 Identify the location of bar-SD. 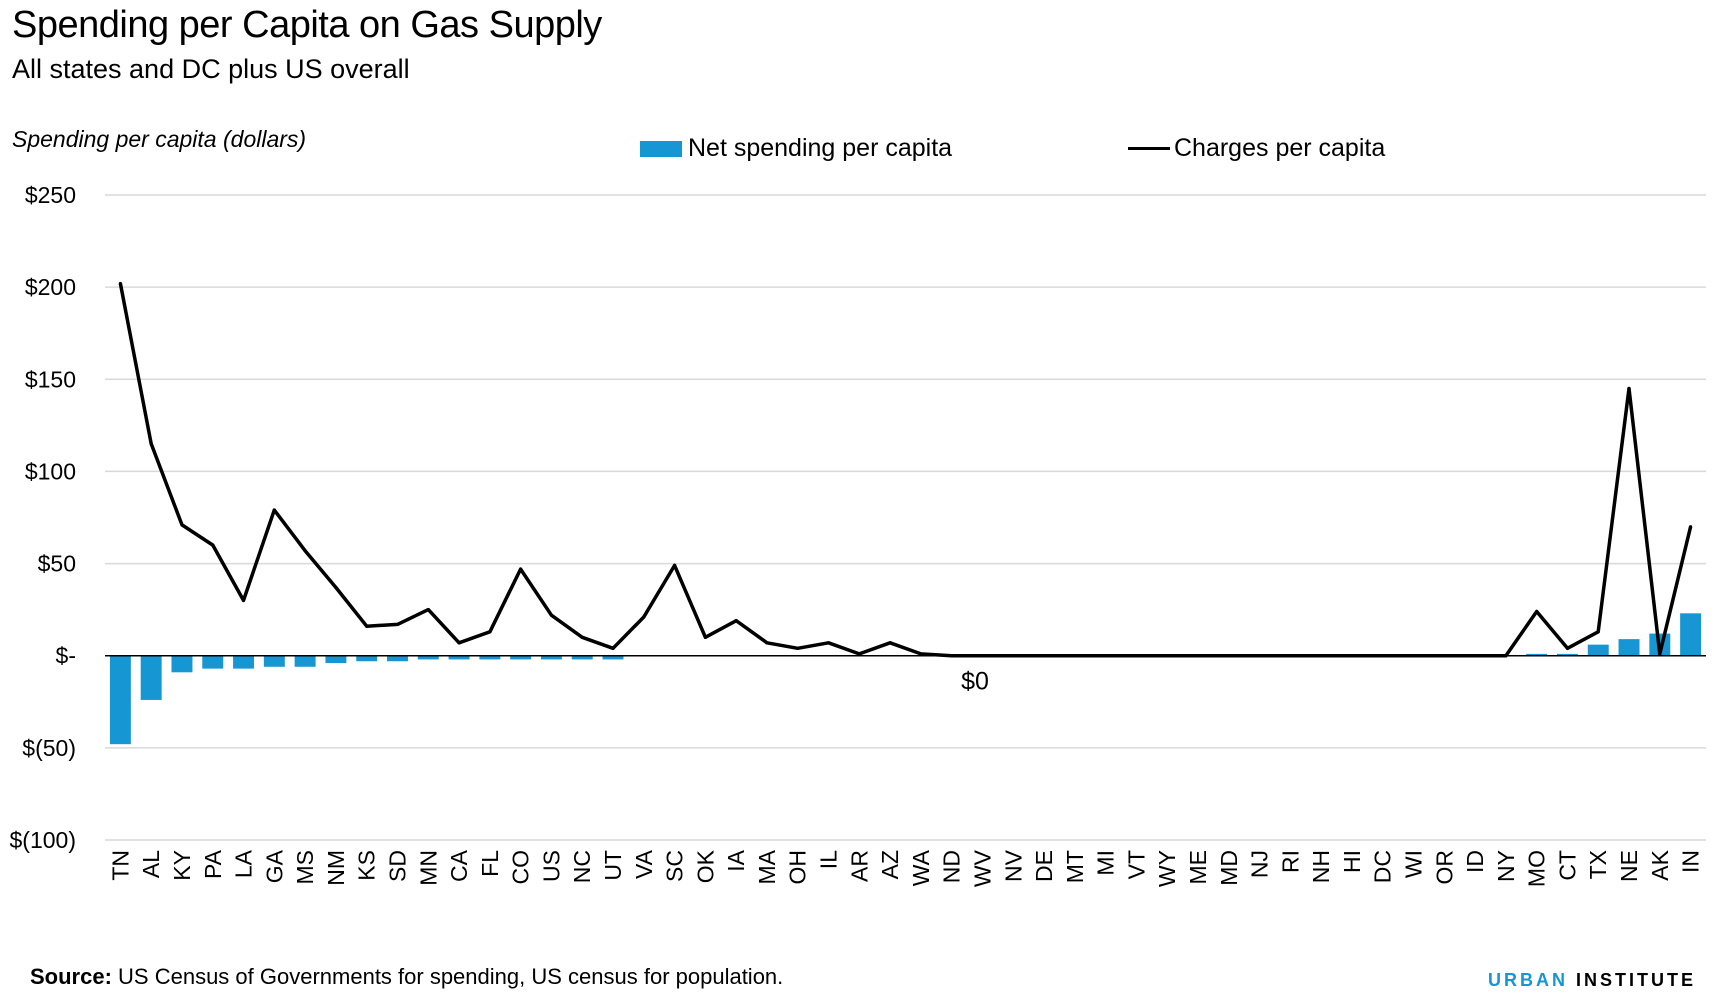
(397, 658).